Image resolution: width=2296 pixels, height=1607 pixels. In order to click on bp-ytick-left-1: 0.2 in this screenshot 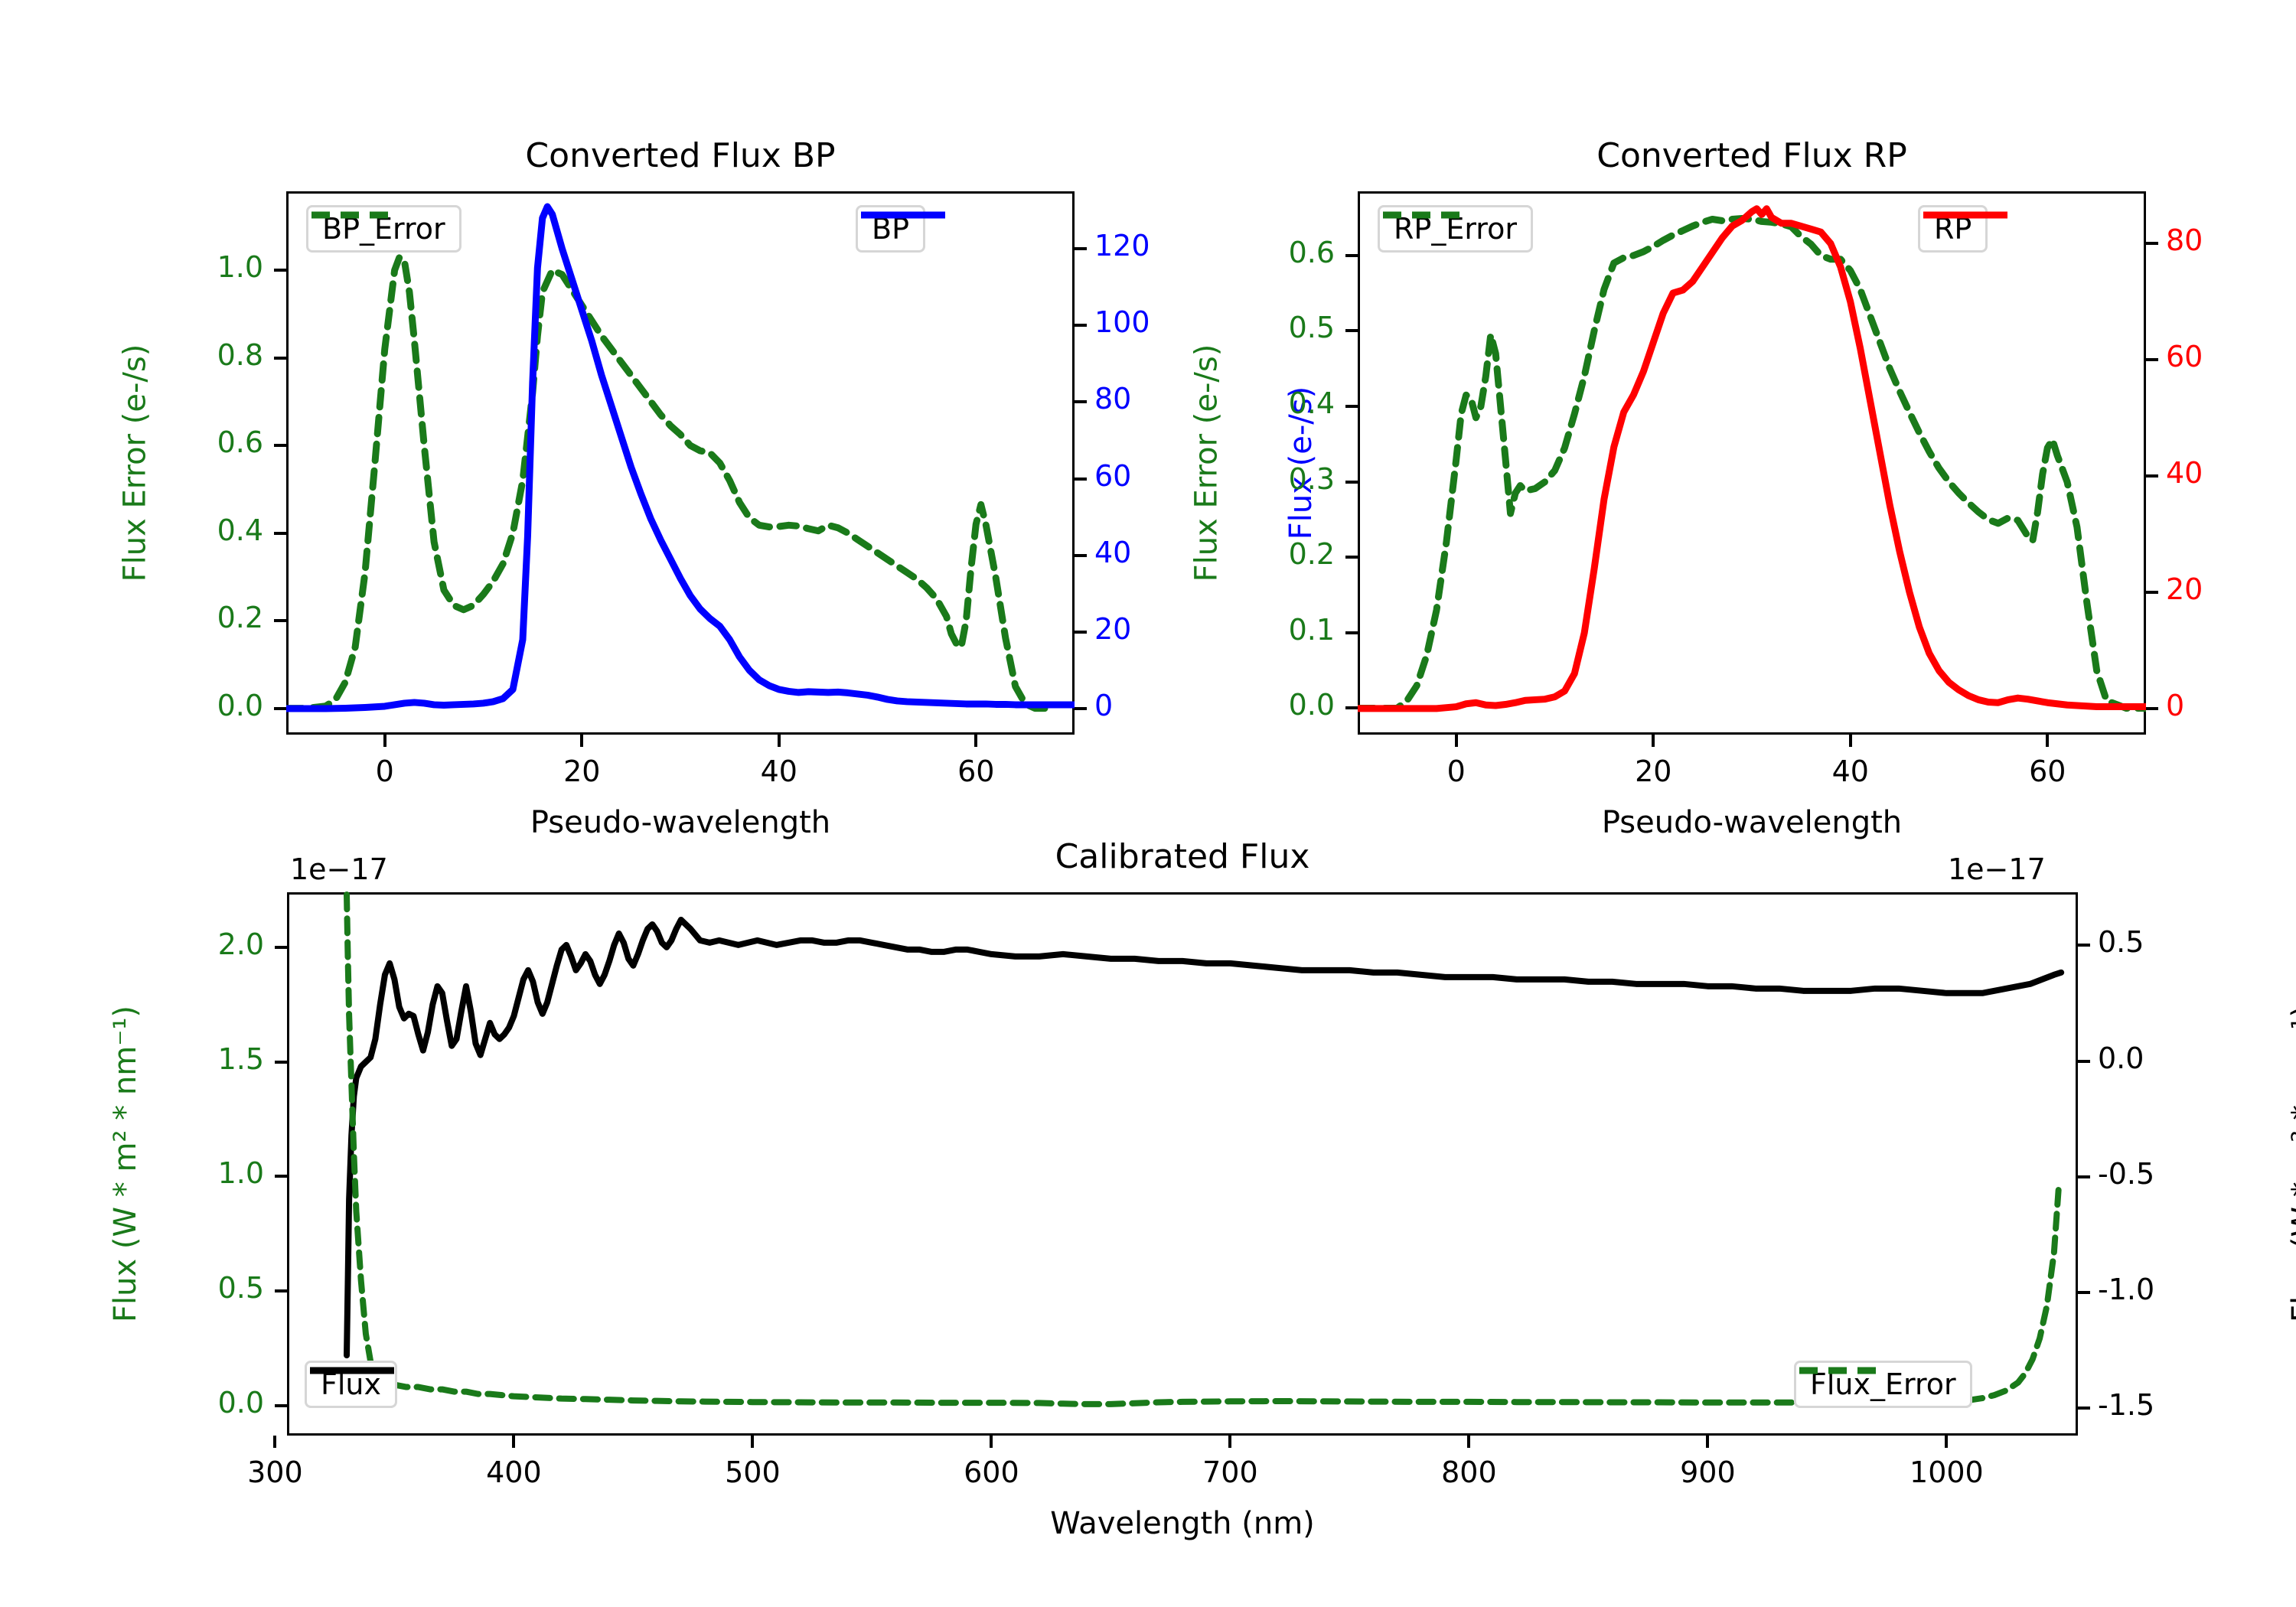, I will do `click(240, 618)`.